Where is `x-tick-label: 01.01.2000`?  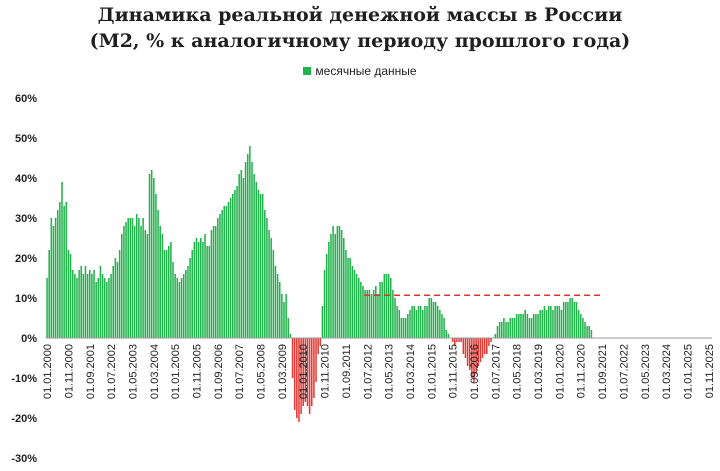 x-tick-label: 01.01.2000 is located at coordinates (48, 371).